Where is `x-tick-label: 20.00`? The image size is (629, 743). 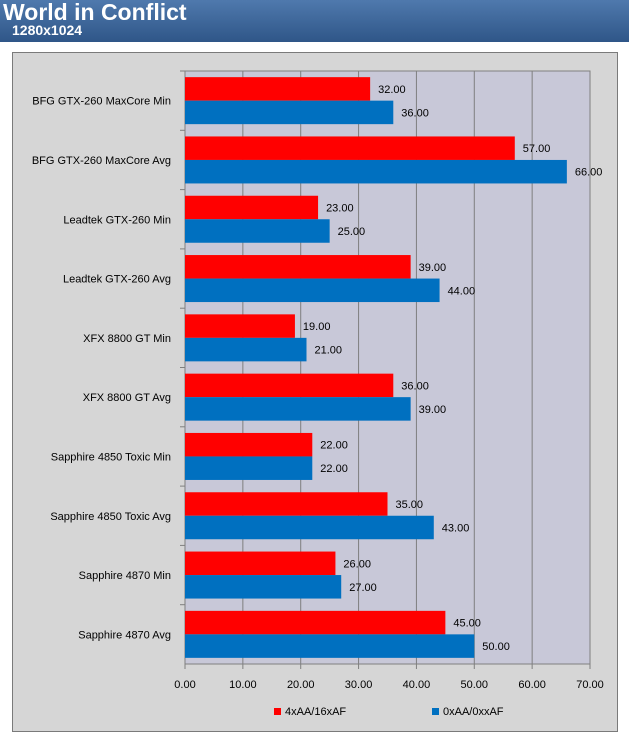
x-tick-label: 20.00 is located at coordinates (301, 685).